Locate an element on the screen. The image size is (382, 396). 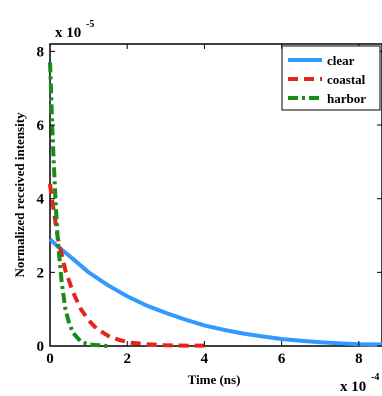
x-tick-label: 4 is located at coordinates (205, 359).